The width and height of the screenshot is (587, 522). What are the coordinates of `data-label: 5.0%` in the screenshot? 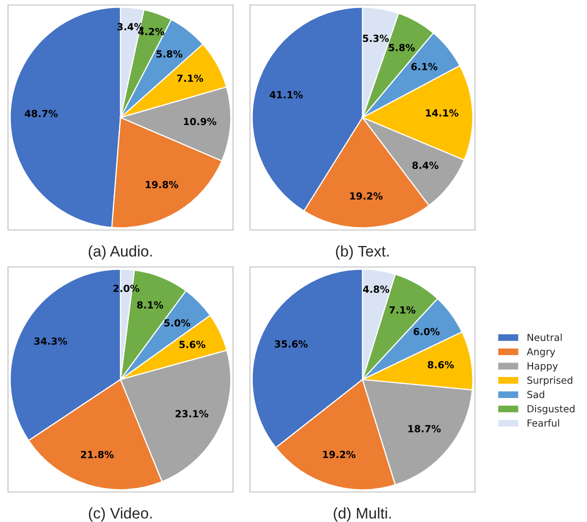 It's located at (177, 323).